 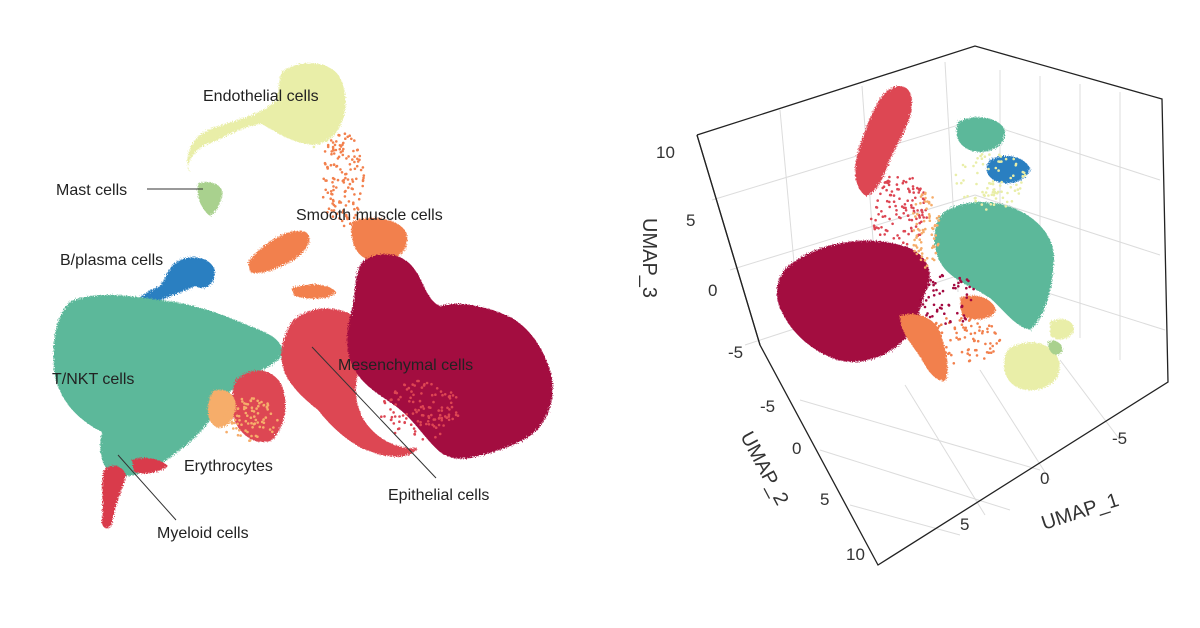 What do you see at coordinates (796, 448) in the screenshot?
I see `y-tick-0: 0` at bounding box center [796, 448].